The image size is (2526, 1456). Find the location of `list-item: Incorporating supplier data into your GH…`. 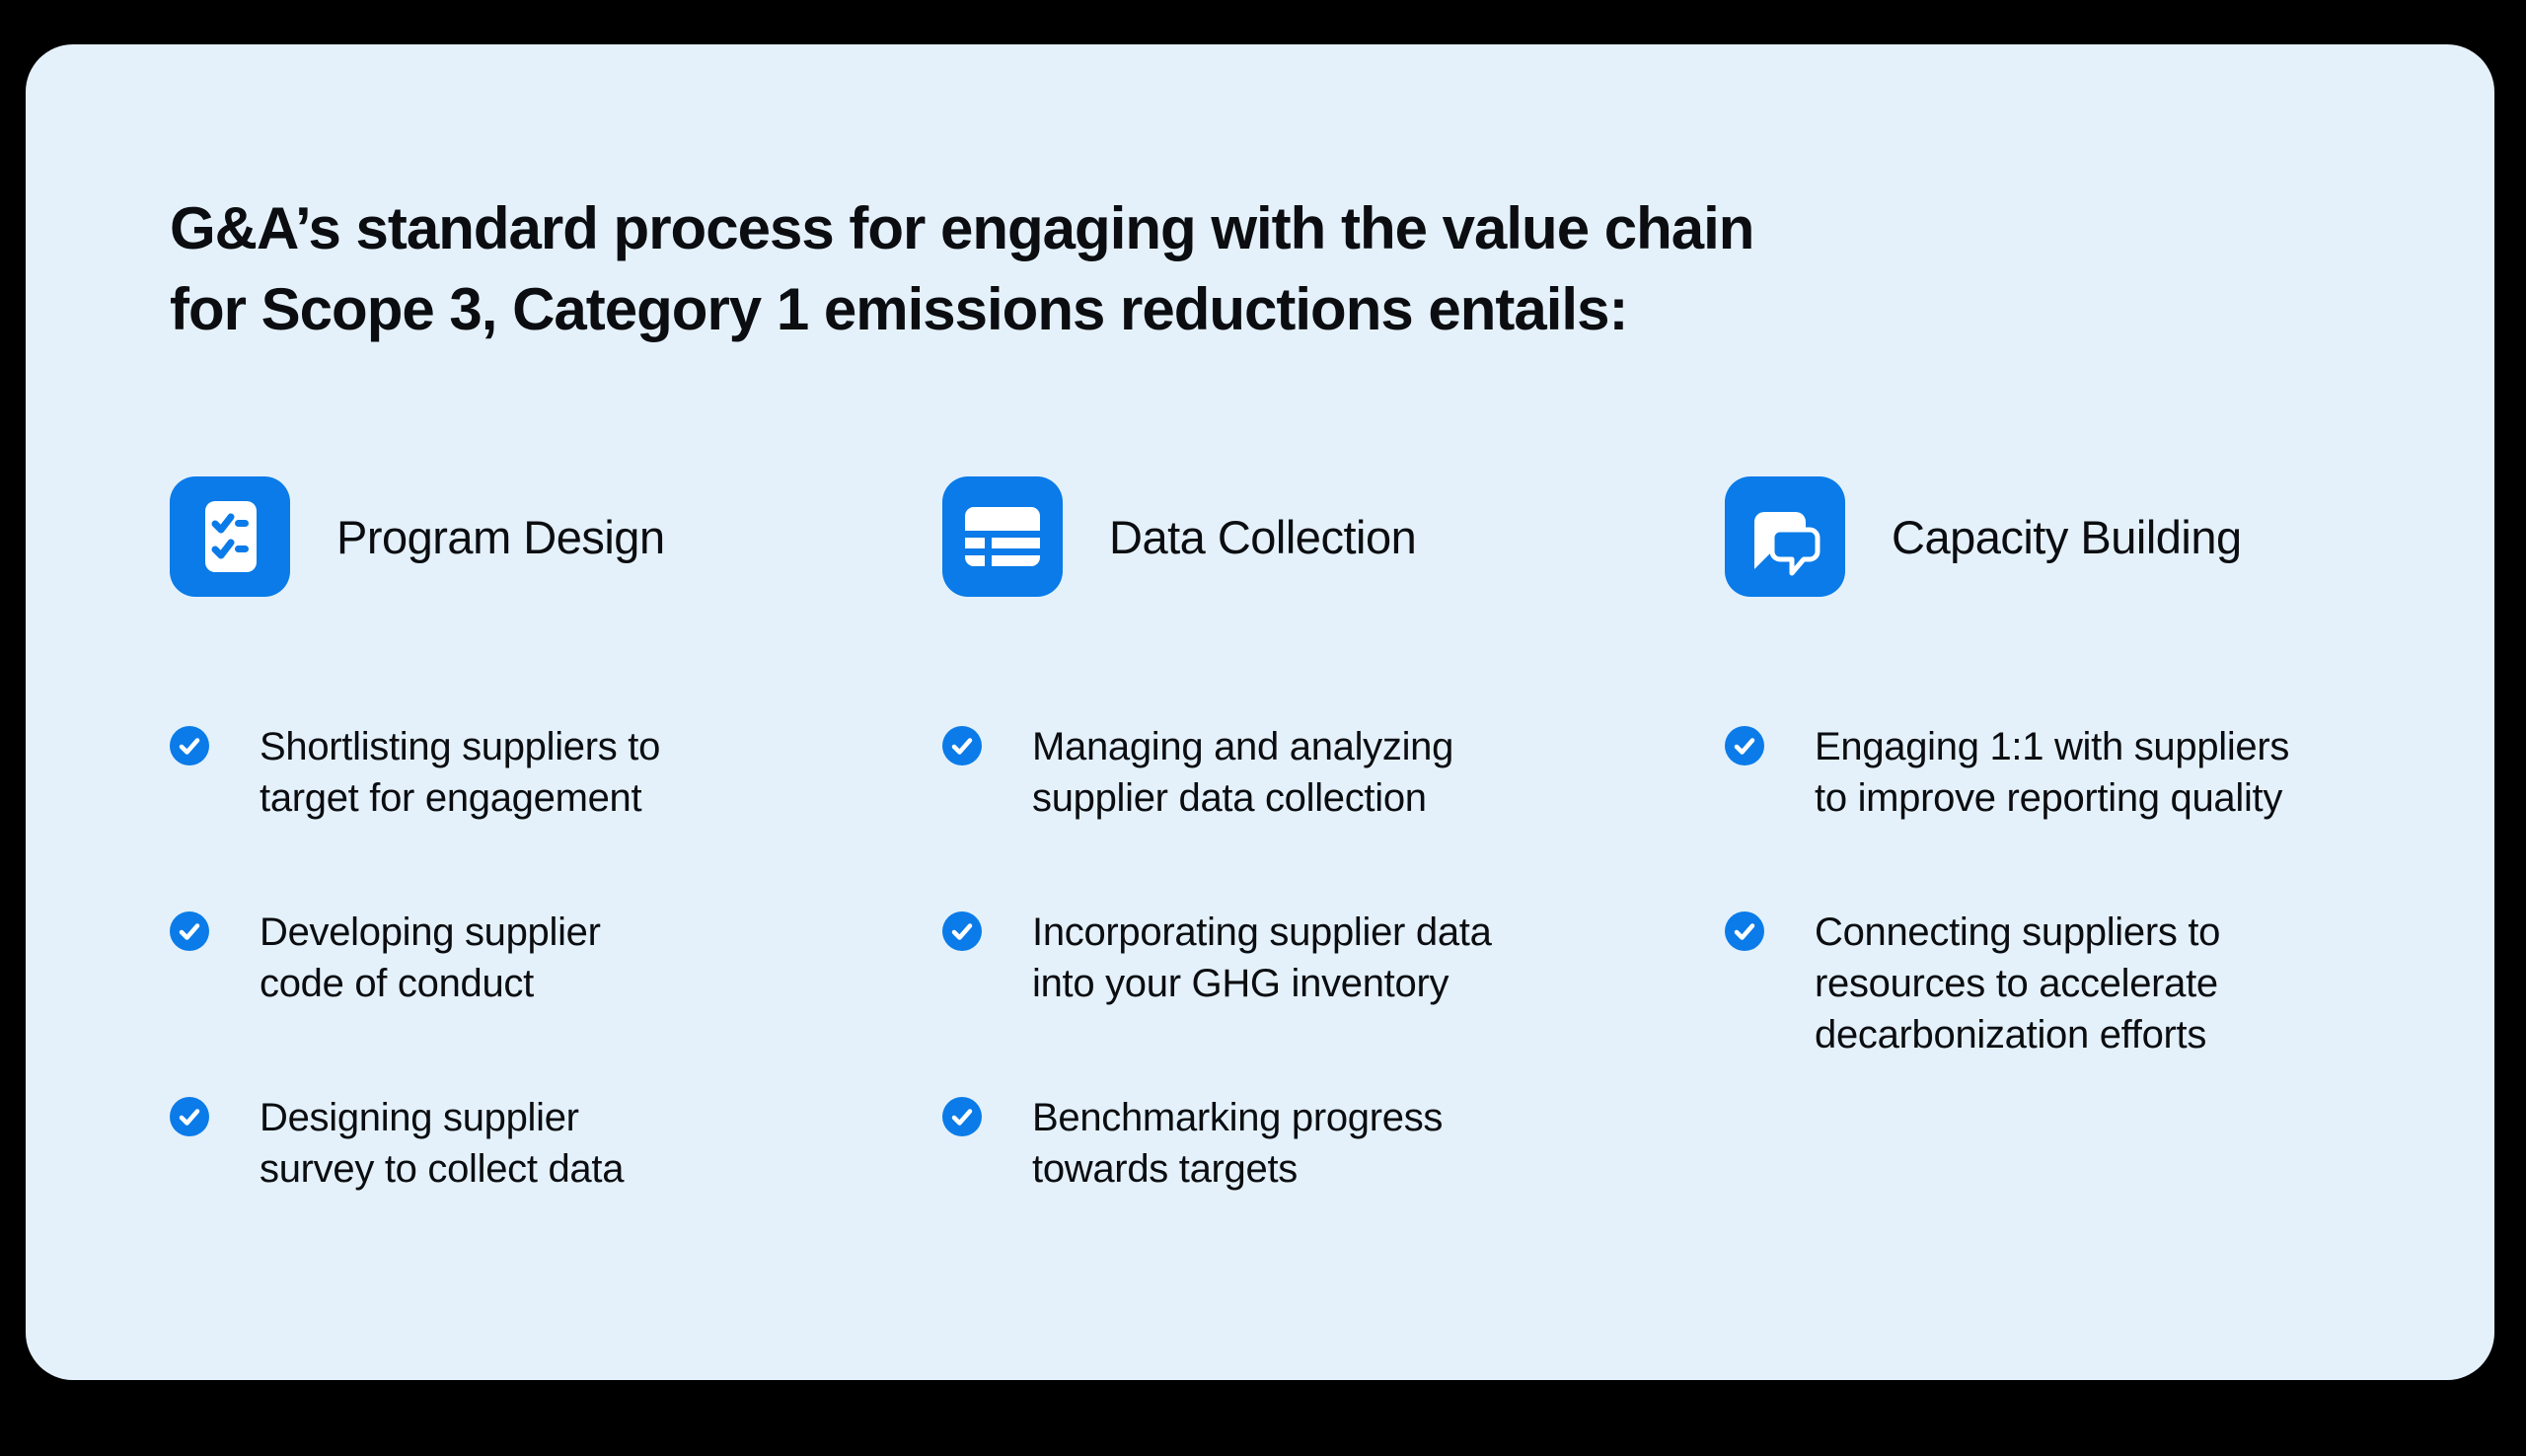

list-item: Incorporating supplier data into your GH… is located at coordinates (1333, 958).